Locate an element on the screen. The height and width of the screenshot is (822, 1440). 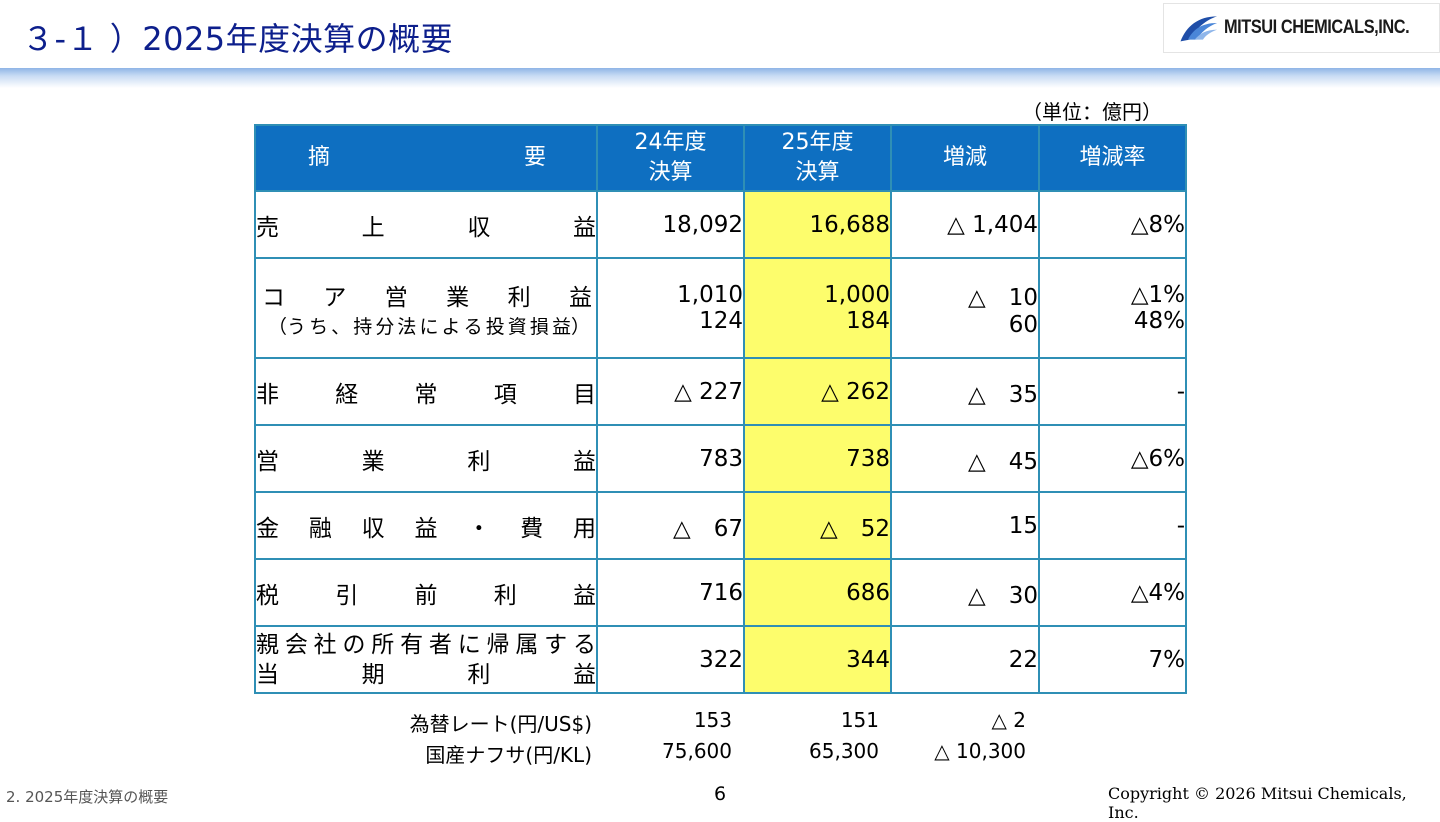
fx-fy24: 153 is located at coordinates (712, 720).